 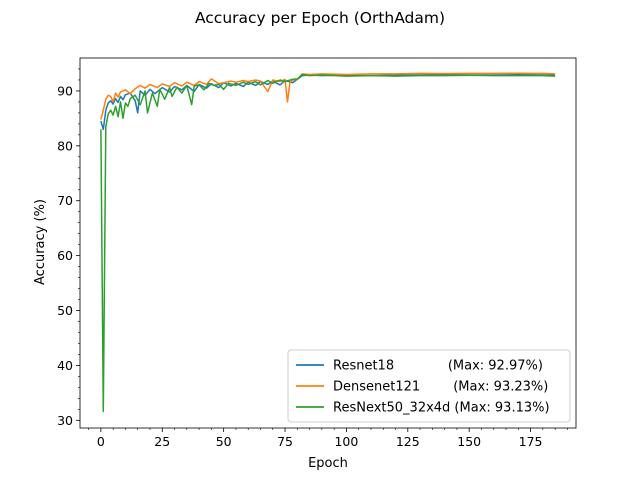 What do you see at coordinates (440, 387) in the screenshot?
I see `legend-entry: Densenet121 (Max: 93.23%)` at bounding box center [440, 387].